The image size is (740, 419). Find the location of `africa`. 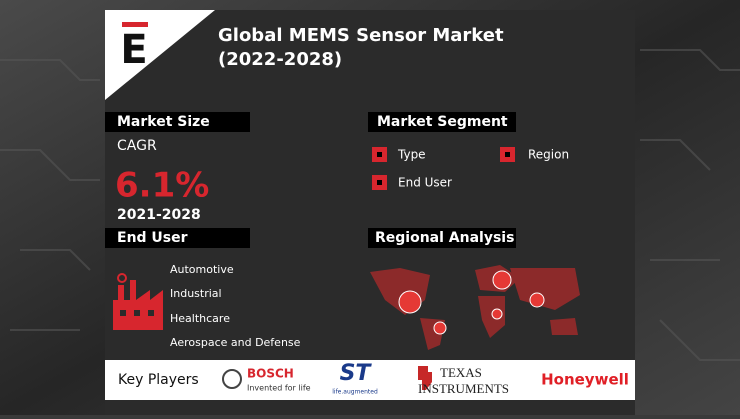

africa is located at coordinates (491, 317).